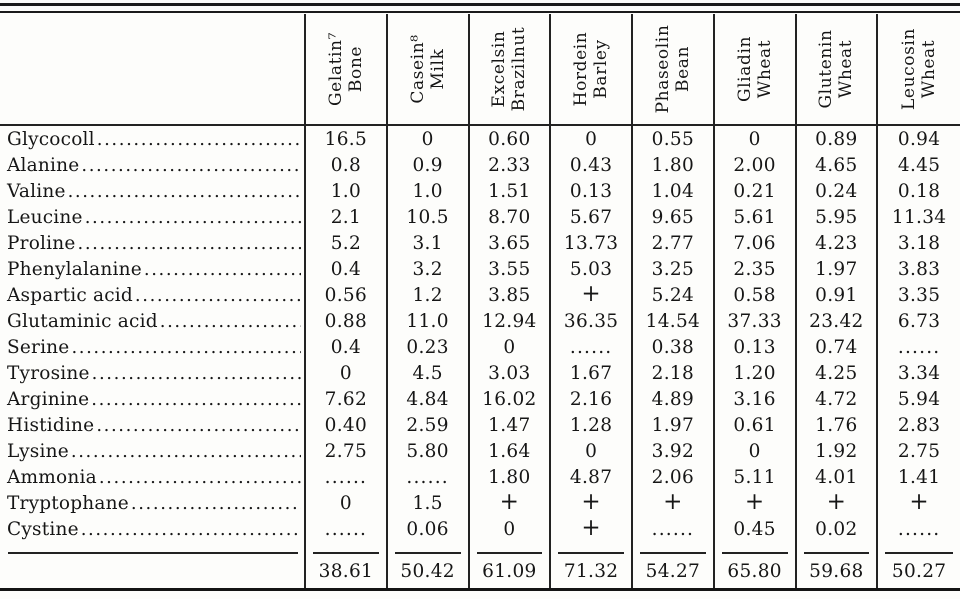  What do you see at coordinates (153, 425) in the screenshot?
I see `row-label: Histidine` at bounding box center [153, 425].